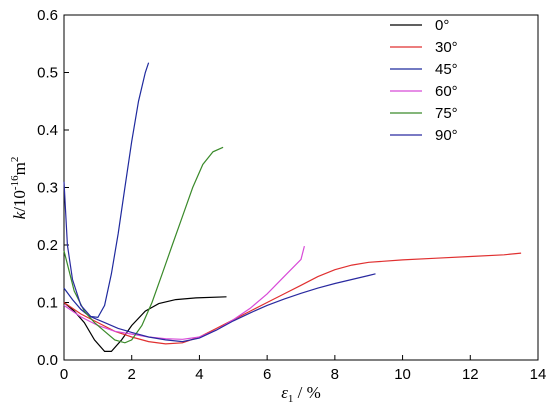 This screenshot has height=410, width=550. Describe the element at coordinates (19, 188) in the screenshot. I see `y-axis-label: k/10-16m2` at that location.